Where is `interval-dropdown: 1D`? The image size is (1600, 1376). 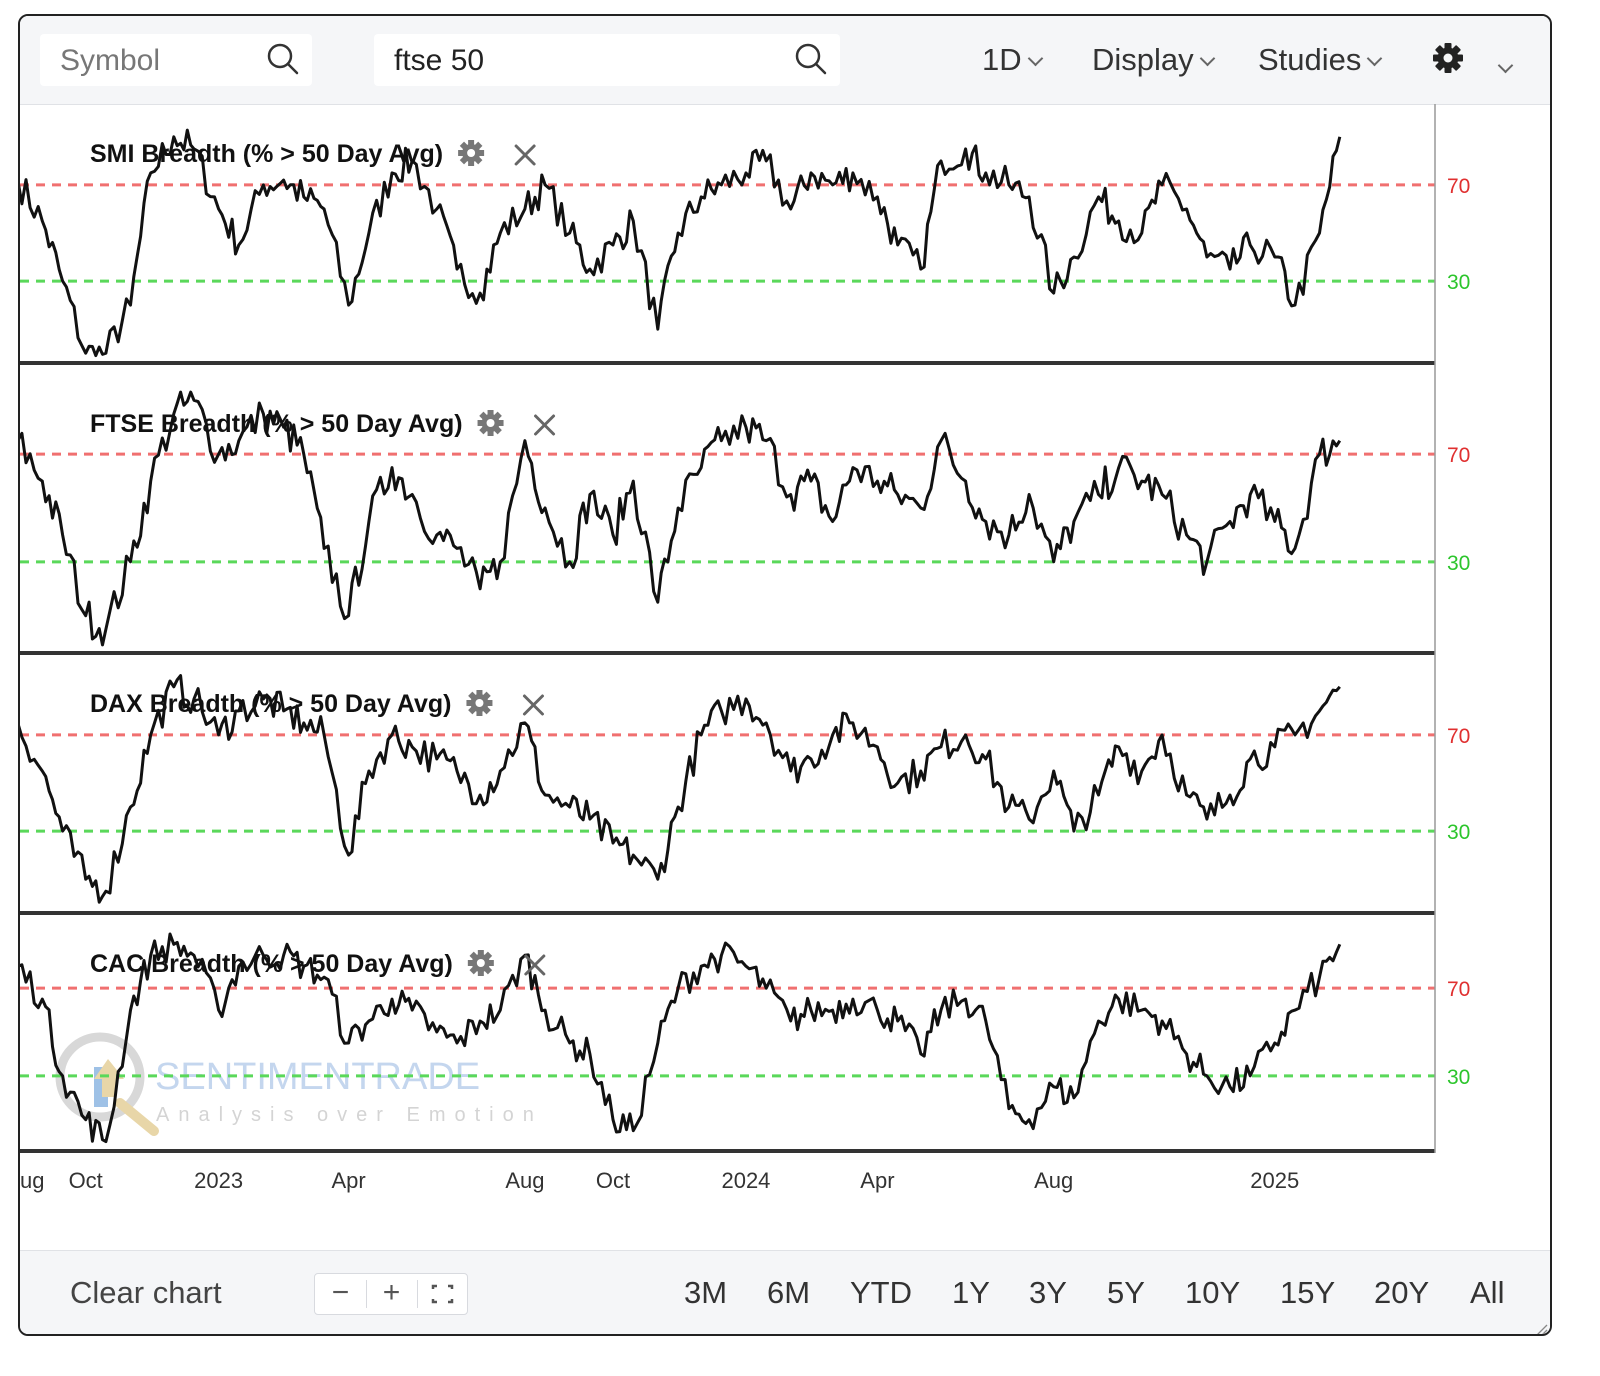
interval-dropdown: 1D is located at coordinates (1012, 60).